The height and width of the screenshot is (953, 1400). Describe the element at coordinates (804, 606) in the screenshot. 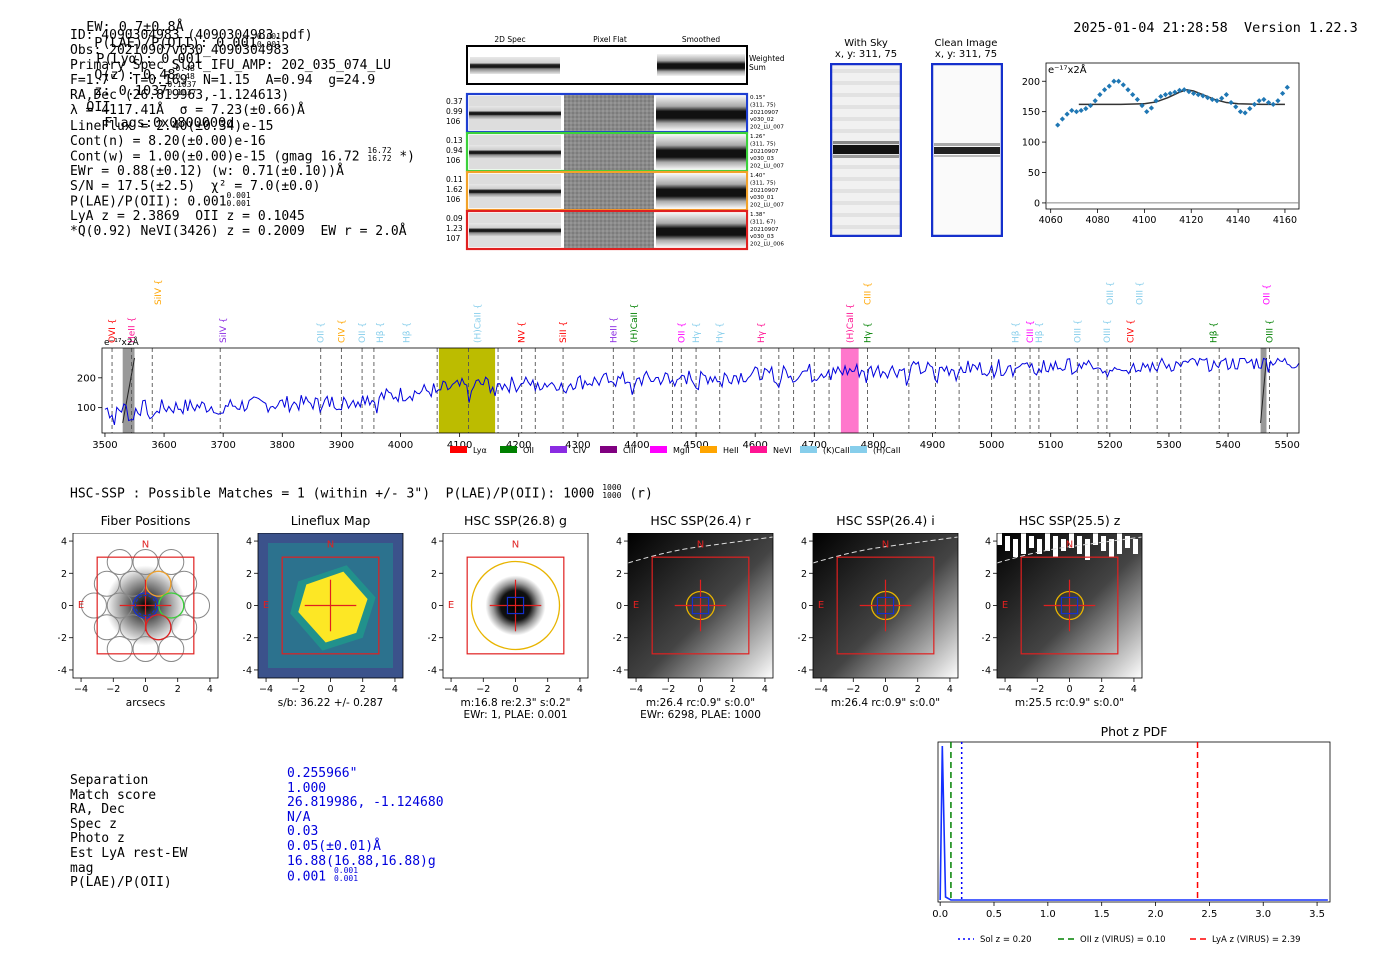

I see `cutout-ytick: 0` at that location.